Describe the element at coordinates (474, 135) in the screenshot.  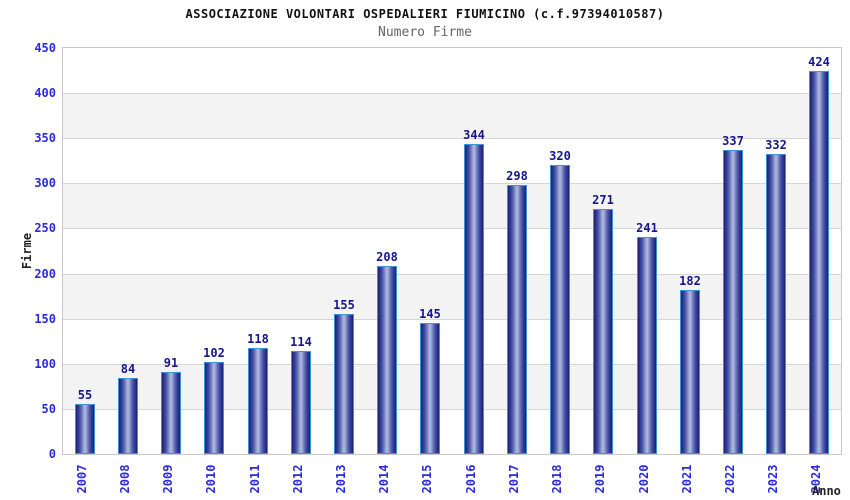
I see `bar-value-2016: 344` at that location.